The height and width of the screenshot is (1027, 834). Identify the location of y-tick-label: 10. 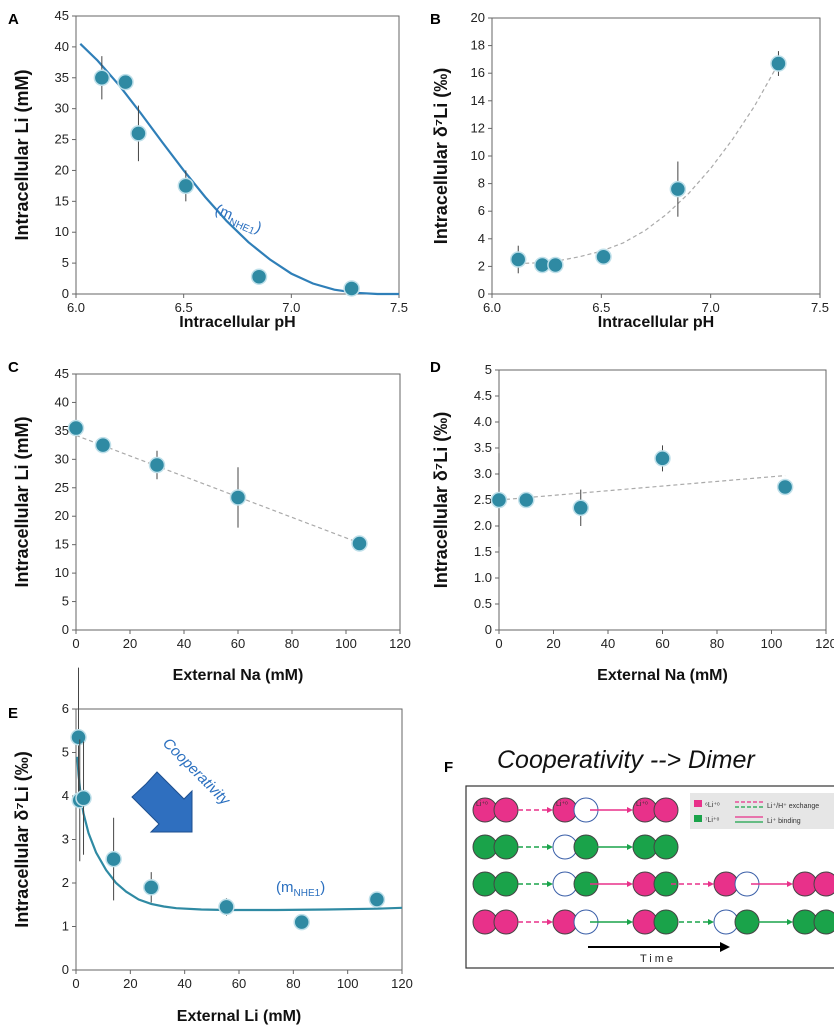
(62, 572).